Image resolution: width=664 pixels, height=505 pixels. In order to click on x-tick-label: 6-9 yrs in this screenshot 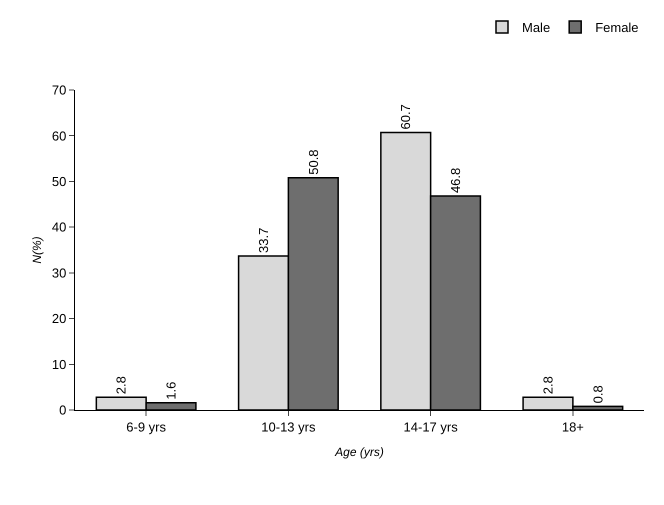, I will do `click(146, 427)`.